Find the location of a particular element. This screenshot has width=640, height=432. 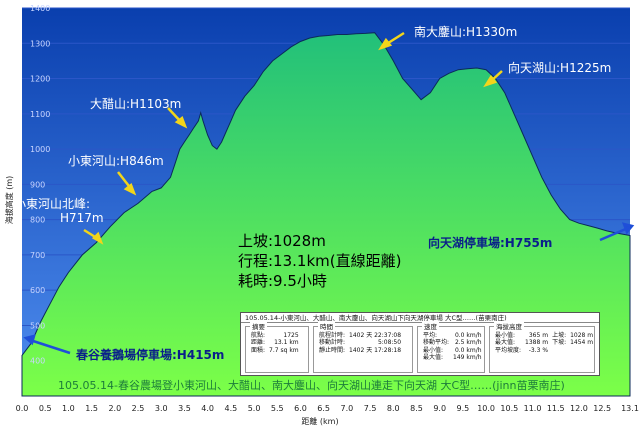

panel-group-header: 摘要 is located at coordinates (258, 326).